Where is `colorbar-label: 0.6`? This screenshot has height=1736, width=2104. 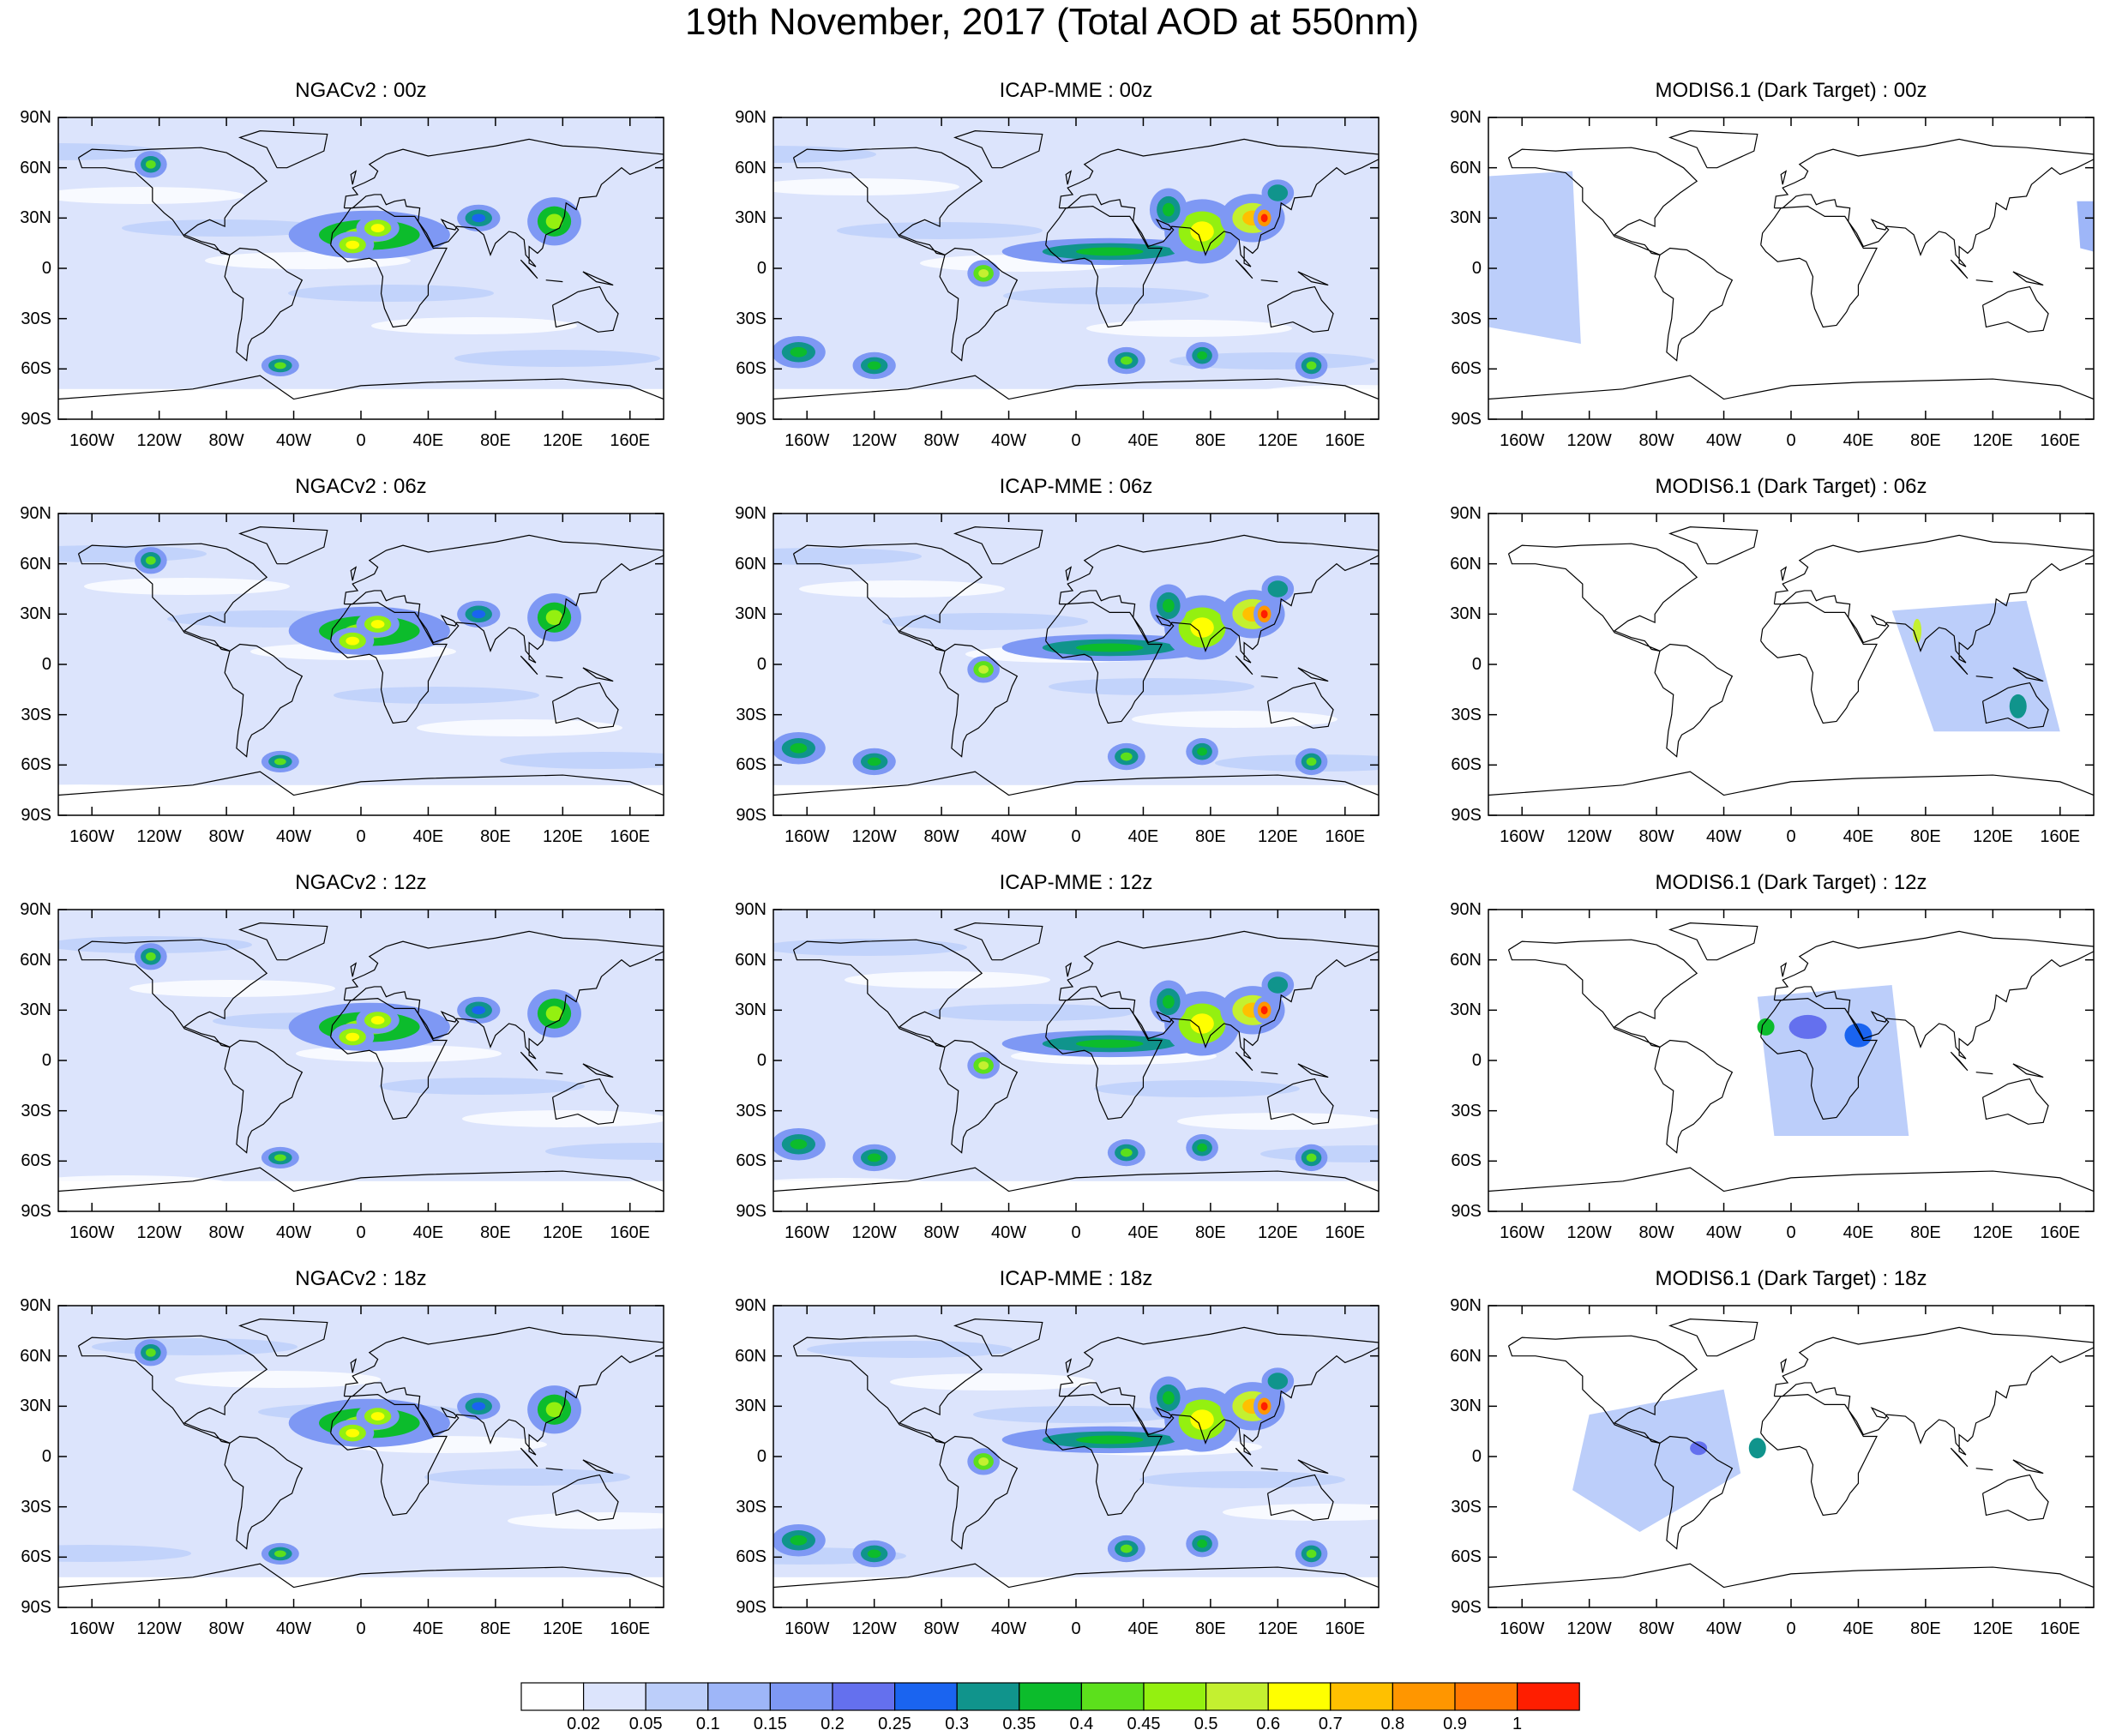
colorbar-label: 0.6 is located at coordinates (1268, 1724).